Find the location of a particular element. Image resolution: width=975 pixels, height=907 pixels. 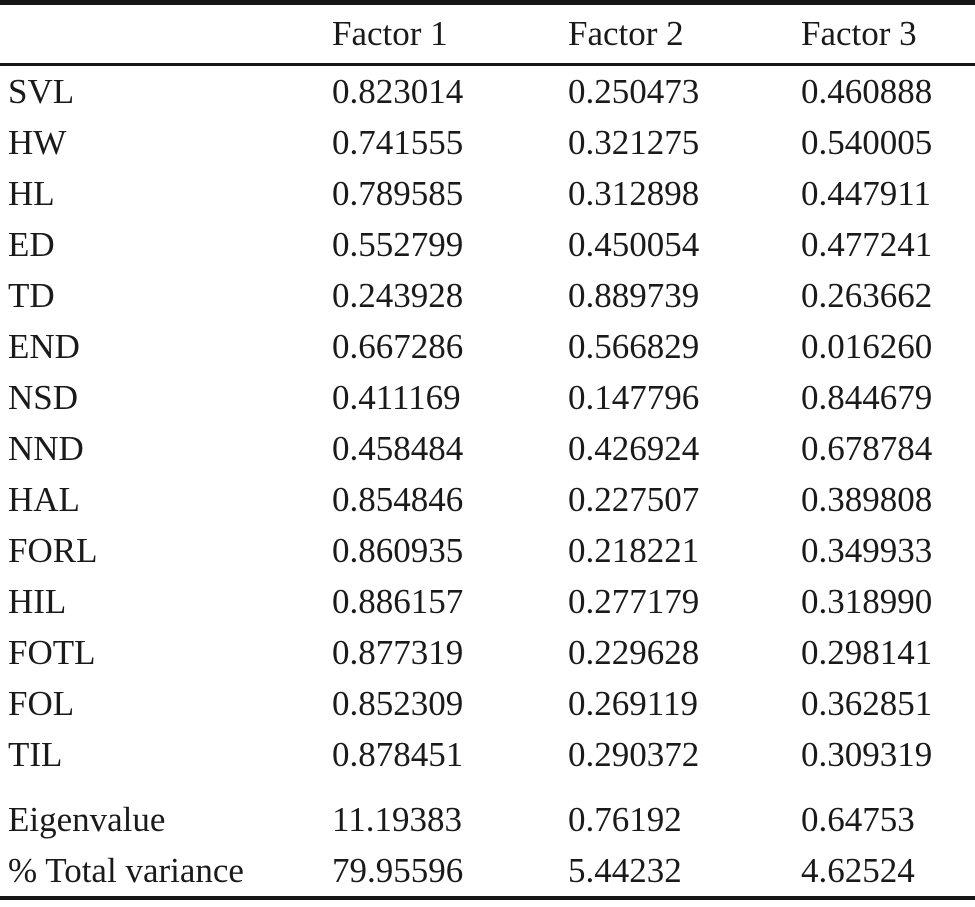

header-factor-3: Factor 3 is located at coordinates (888, 34).